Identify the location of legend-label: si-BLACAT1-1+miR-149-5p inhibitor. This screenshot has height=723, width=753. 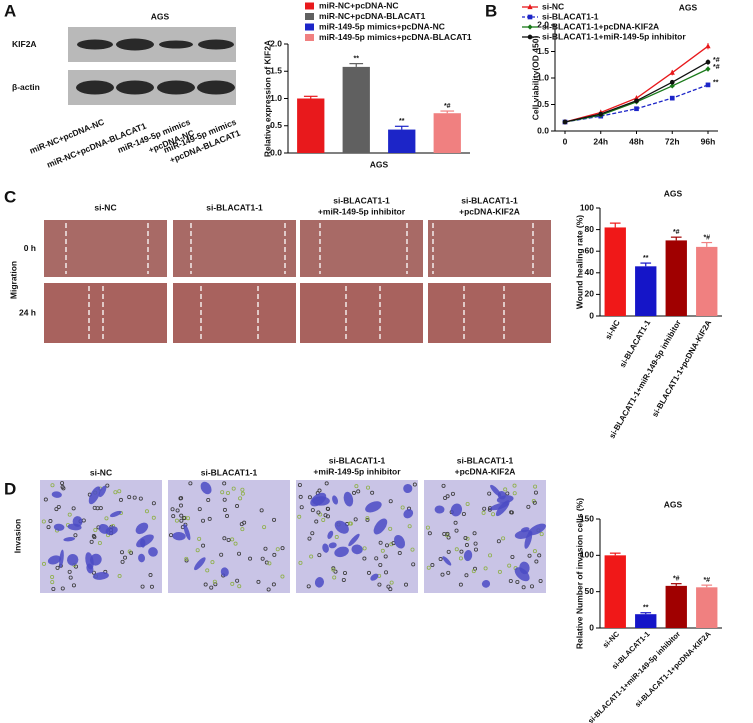
(614, 36).